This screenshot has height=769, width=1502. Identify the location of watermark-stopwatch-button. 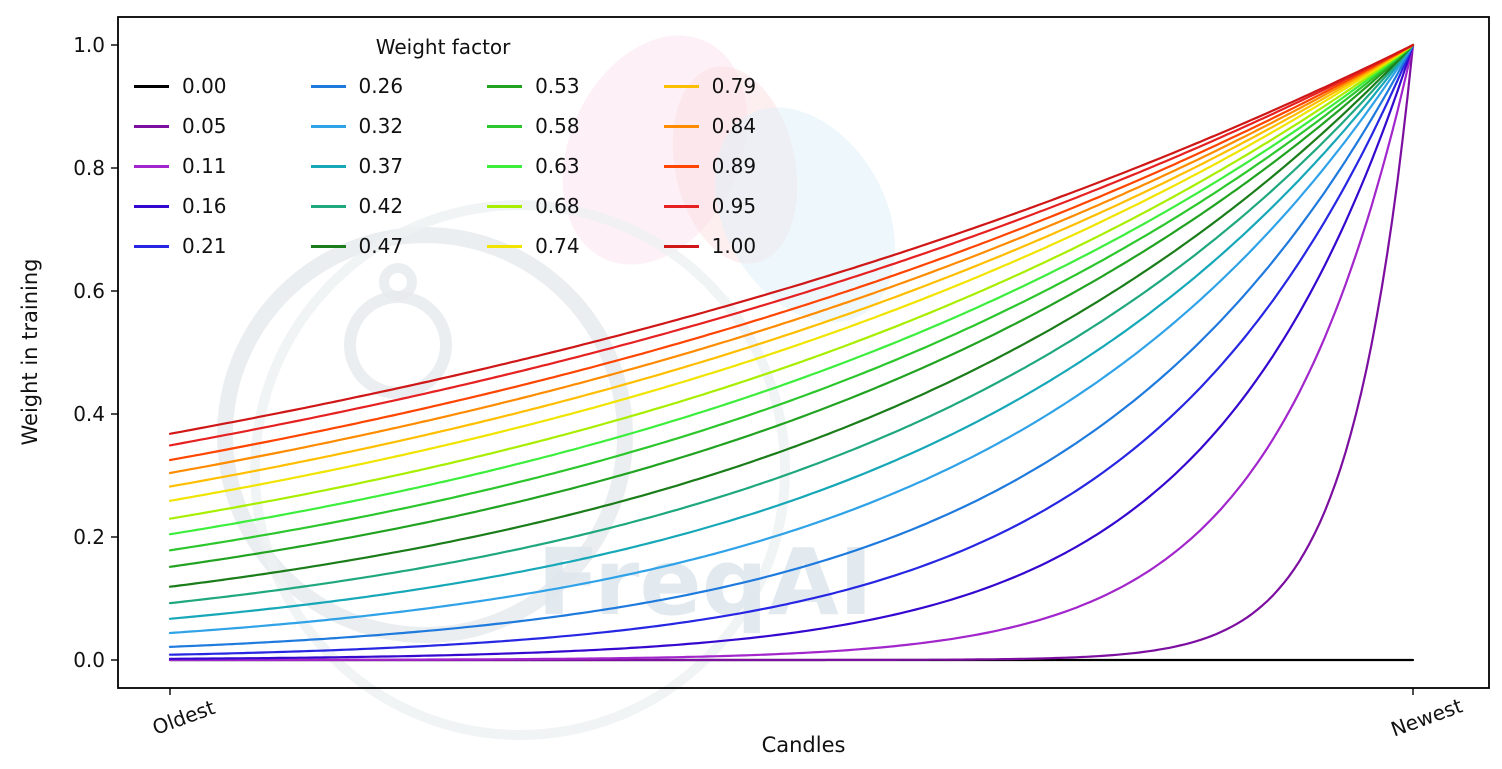
(398, 282).